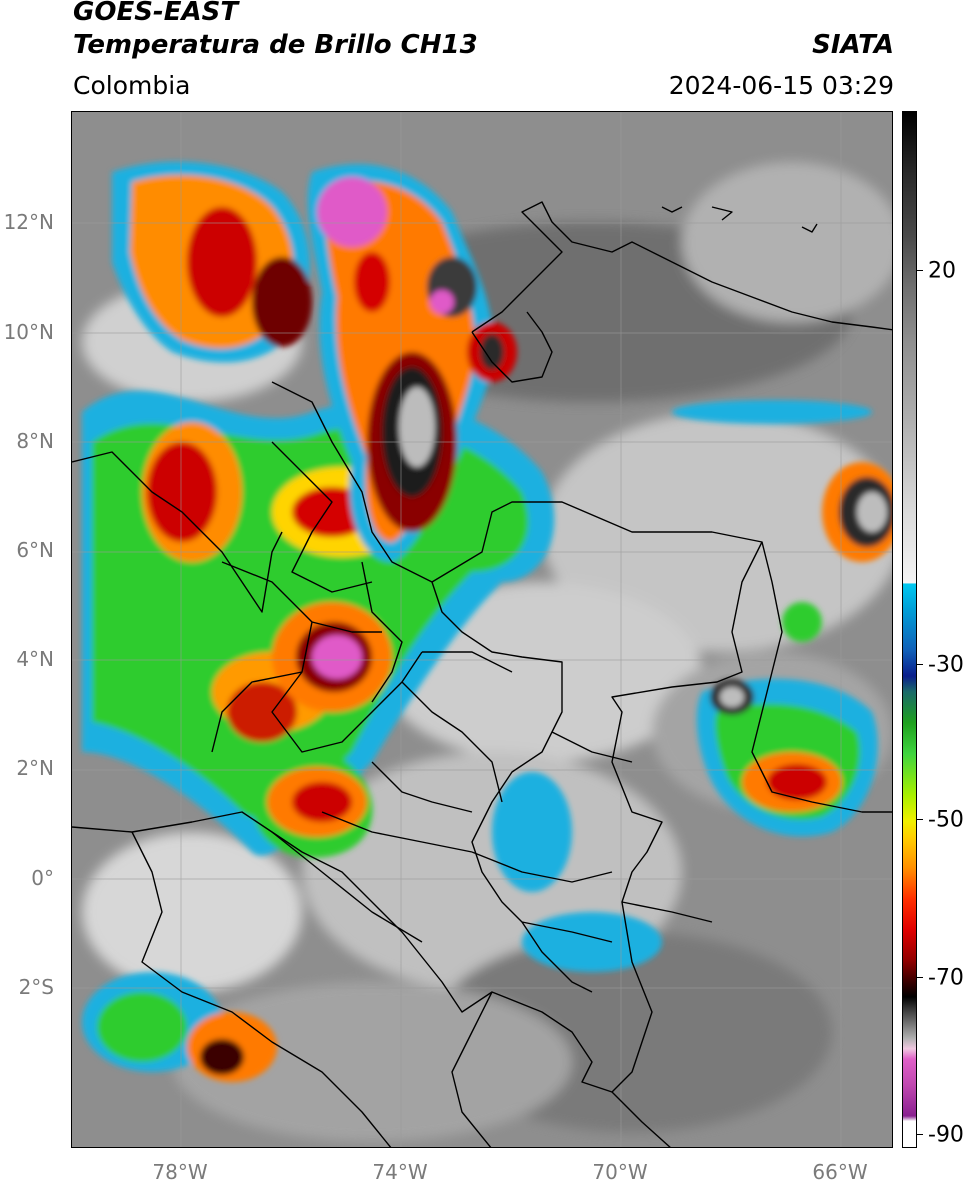 This screenshot has height=1190, width=966. What do you see at coordinates (942, 271) in the screenshot?
I see `colorbar-label-20: 20` at bounding box center [942, 271].